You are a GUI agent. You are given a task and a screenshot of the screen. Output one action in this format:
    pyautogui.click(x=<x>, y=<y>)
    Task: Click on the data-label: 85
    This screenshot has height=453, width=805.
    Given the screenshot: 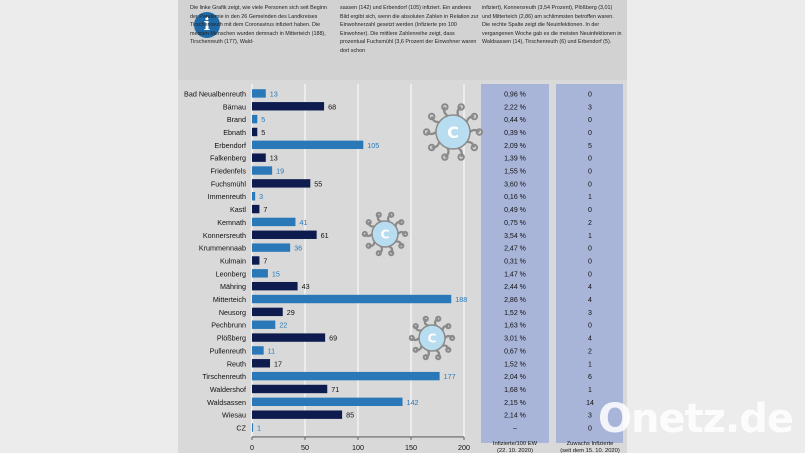 What is the action you would take?
    pyautogui.click(x=350, y=415)
    